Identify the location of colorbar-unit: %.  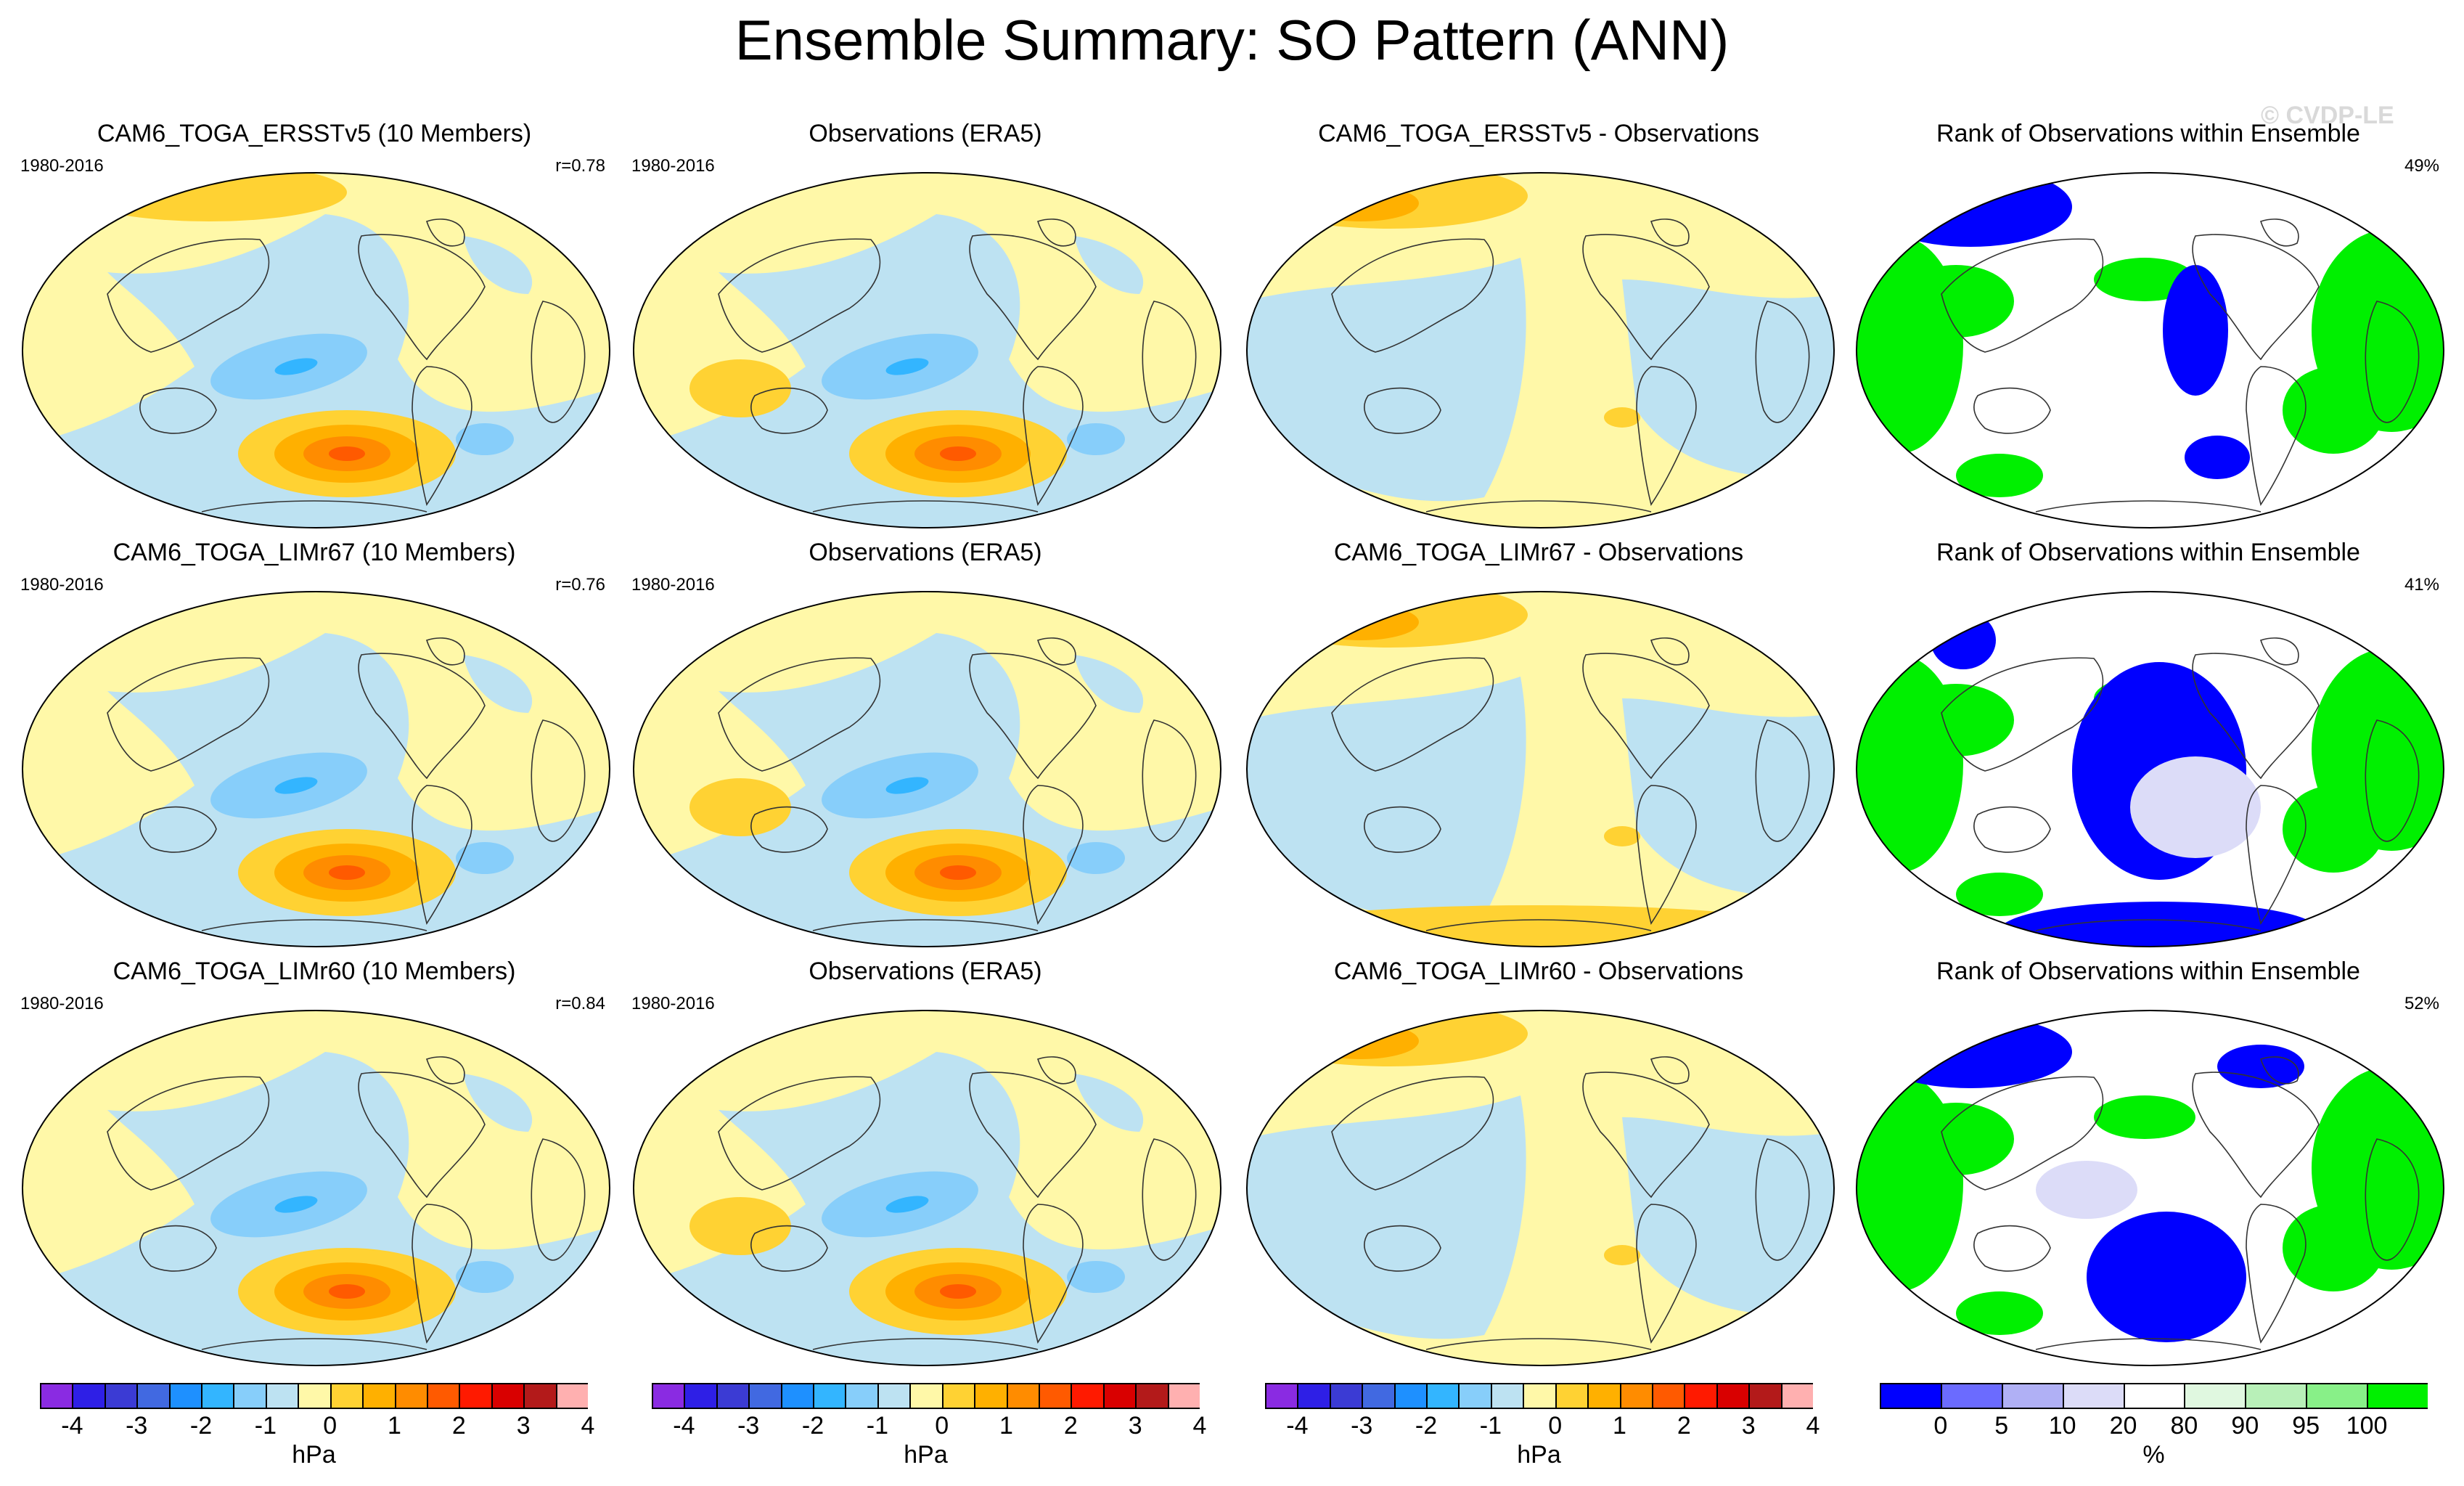
(2153, 1455).